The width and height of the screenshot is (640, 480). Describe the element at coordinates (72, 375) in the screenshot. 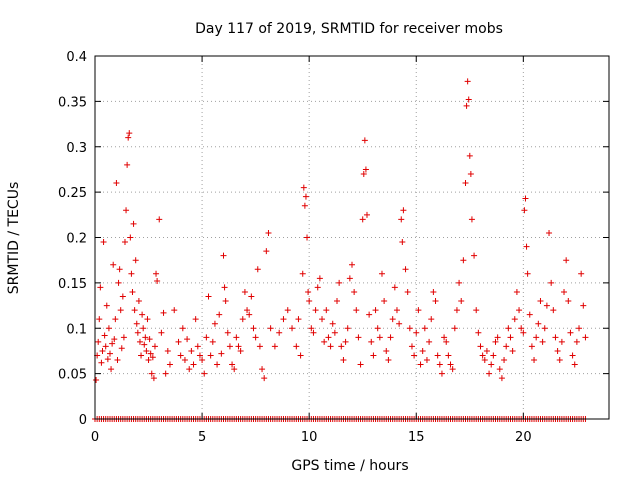

I see `y-tick-label: 0.05` at that location.